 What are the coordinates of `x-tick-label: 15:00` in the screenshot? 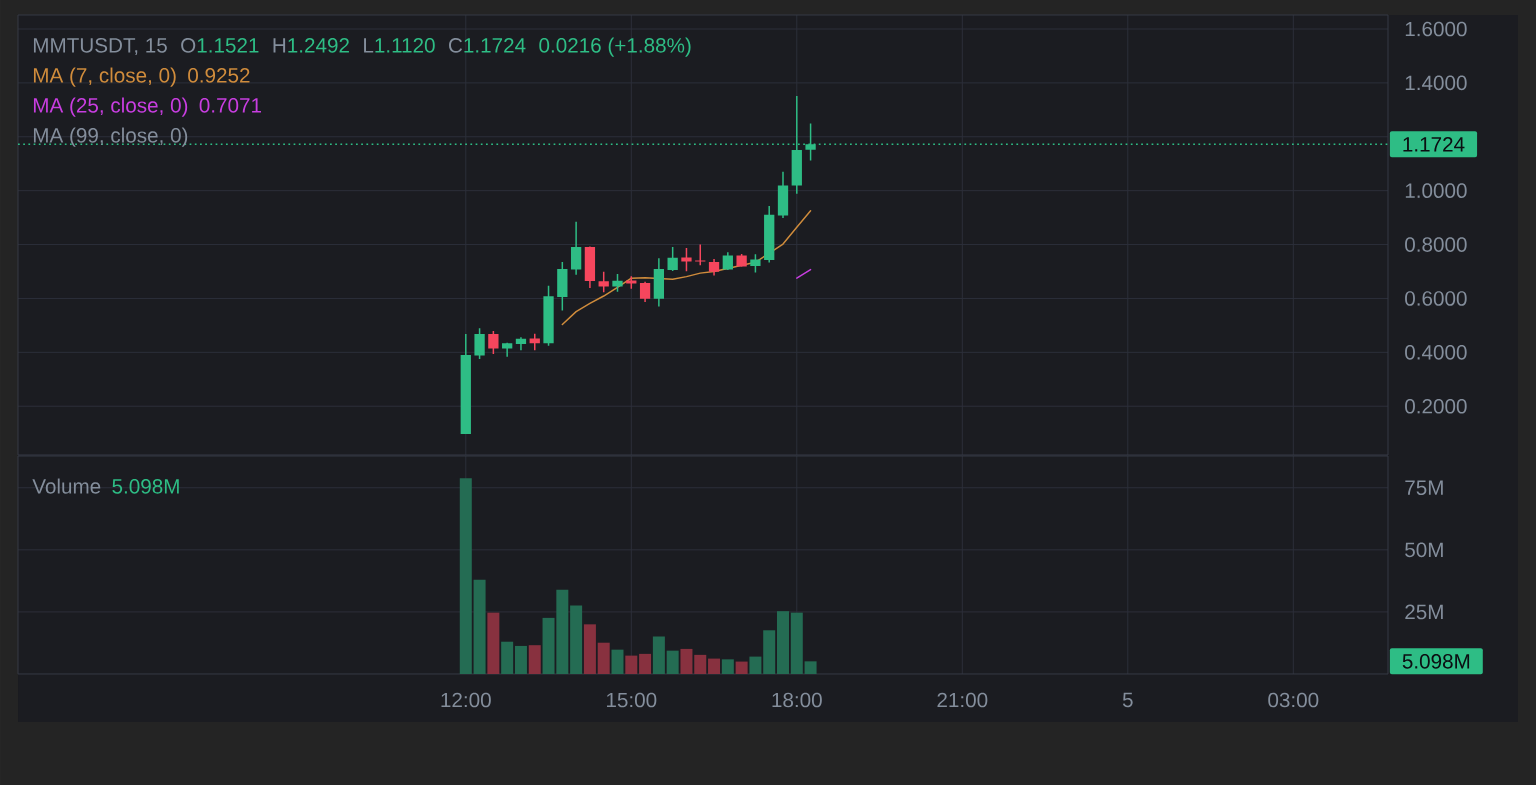 It's located at (632, 700).